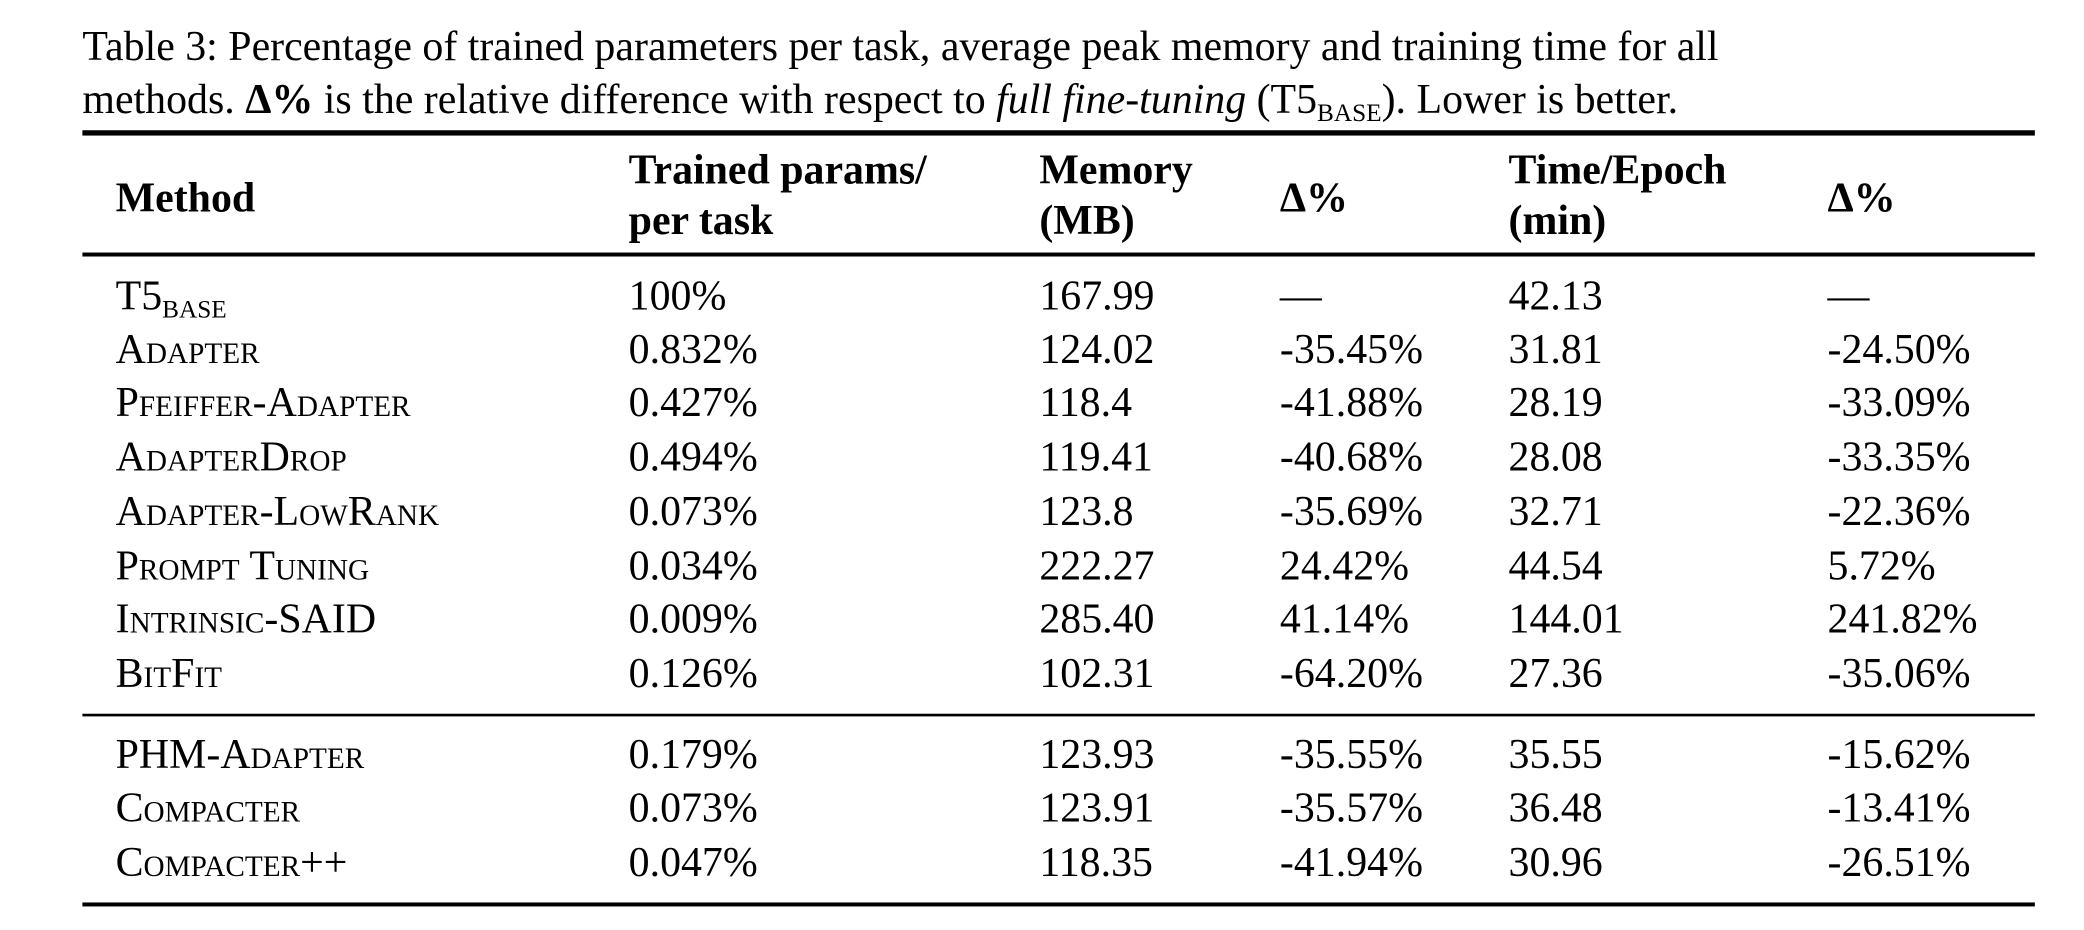  Describe the element at coordinates (1556, 402) in the screenshot. I see `cell-time: 28.19` at that location.